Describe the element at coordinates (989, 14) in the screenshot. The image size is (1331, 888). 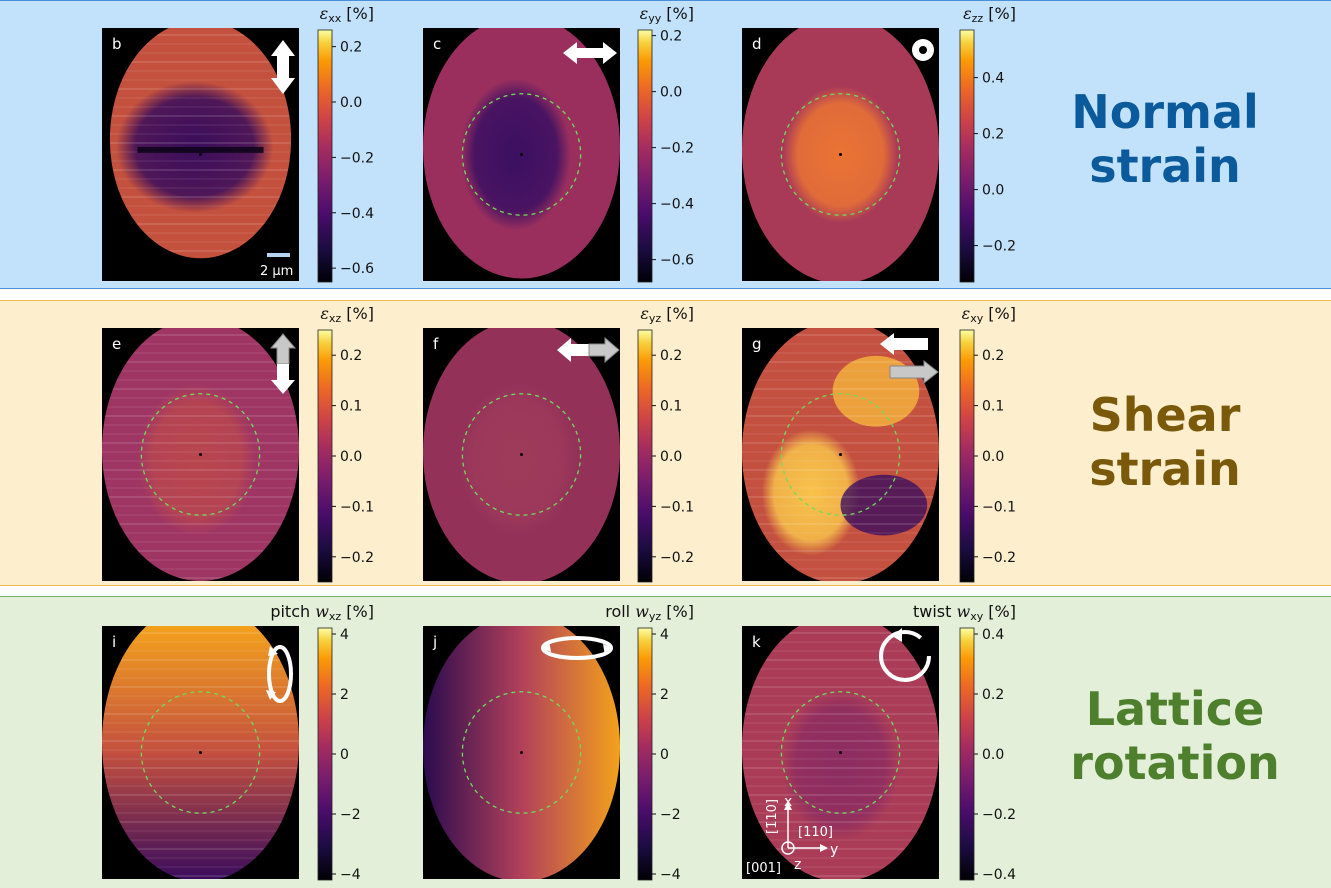
I see `colorbar-title: εzz [%]` at that location.